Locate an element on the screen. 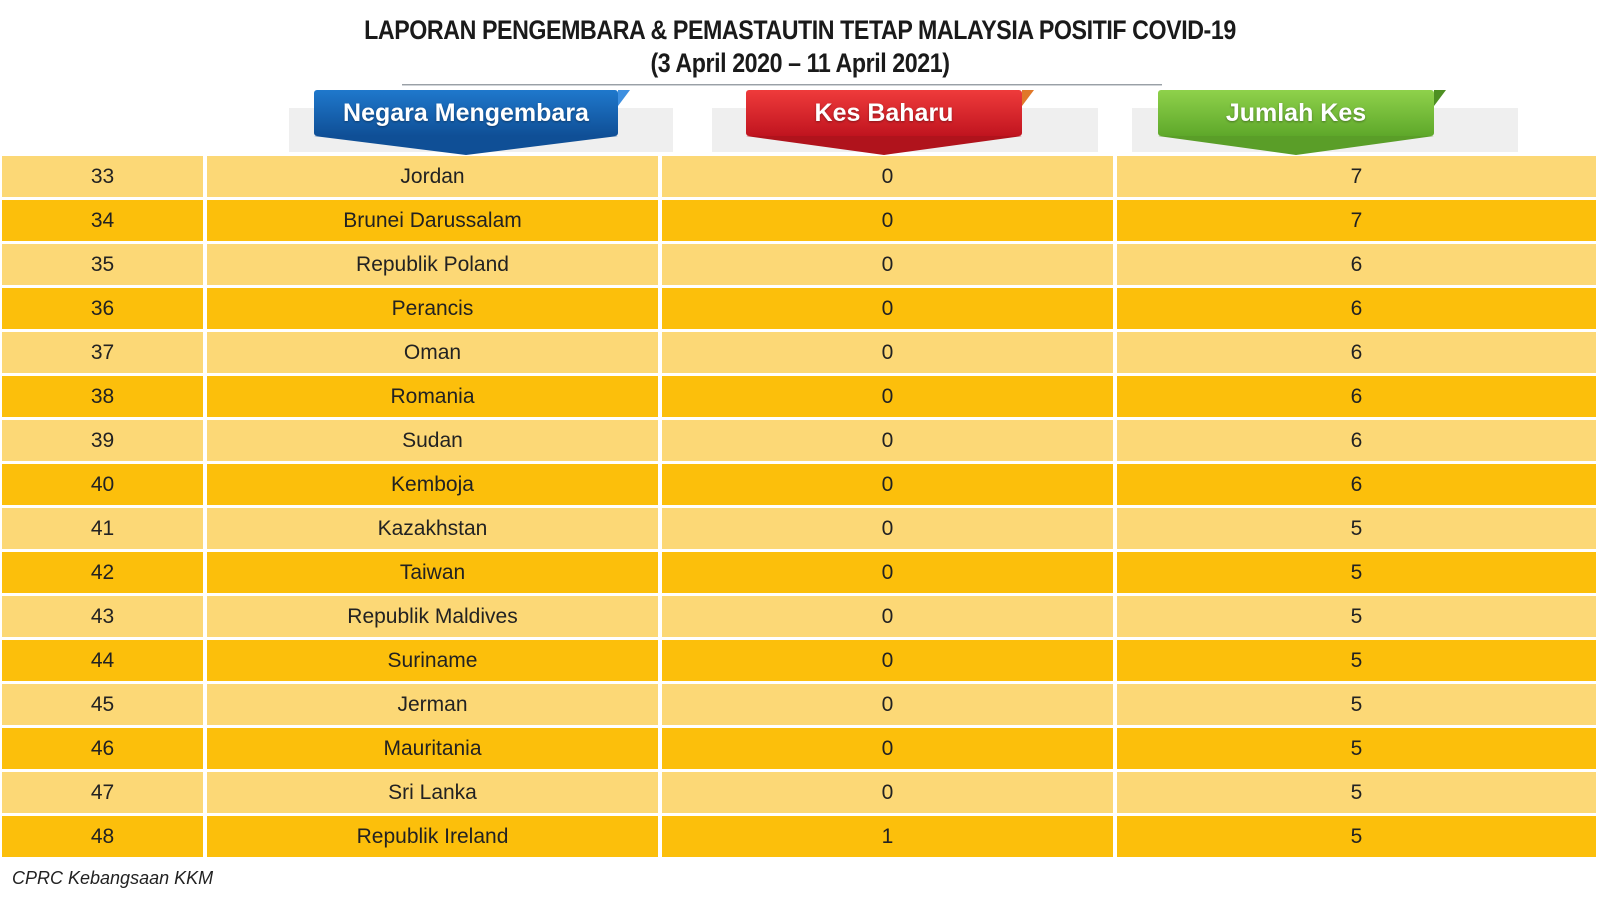  table-row: 40 Kemboja 0 6 is located at coordinates (801, 484).